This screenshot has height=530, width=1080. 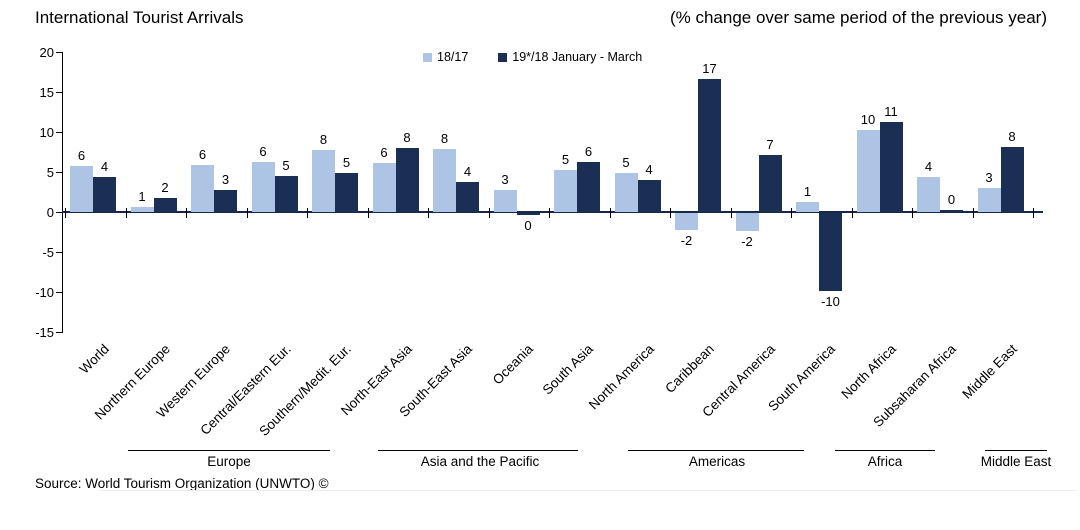 I want to click on bar-19*/18-middle-east, so click(x=1012, y=179).